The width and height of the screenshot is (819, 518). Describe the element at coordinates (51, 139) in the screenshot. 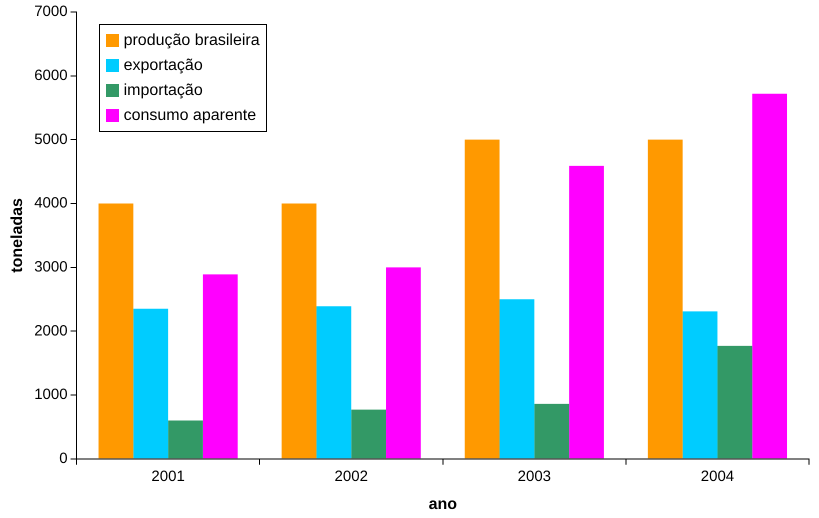

I see `y-tick-label: 5000` at that location.